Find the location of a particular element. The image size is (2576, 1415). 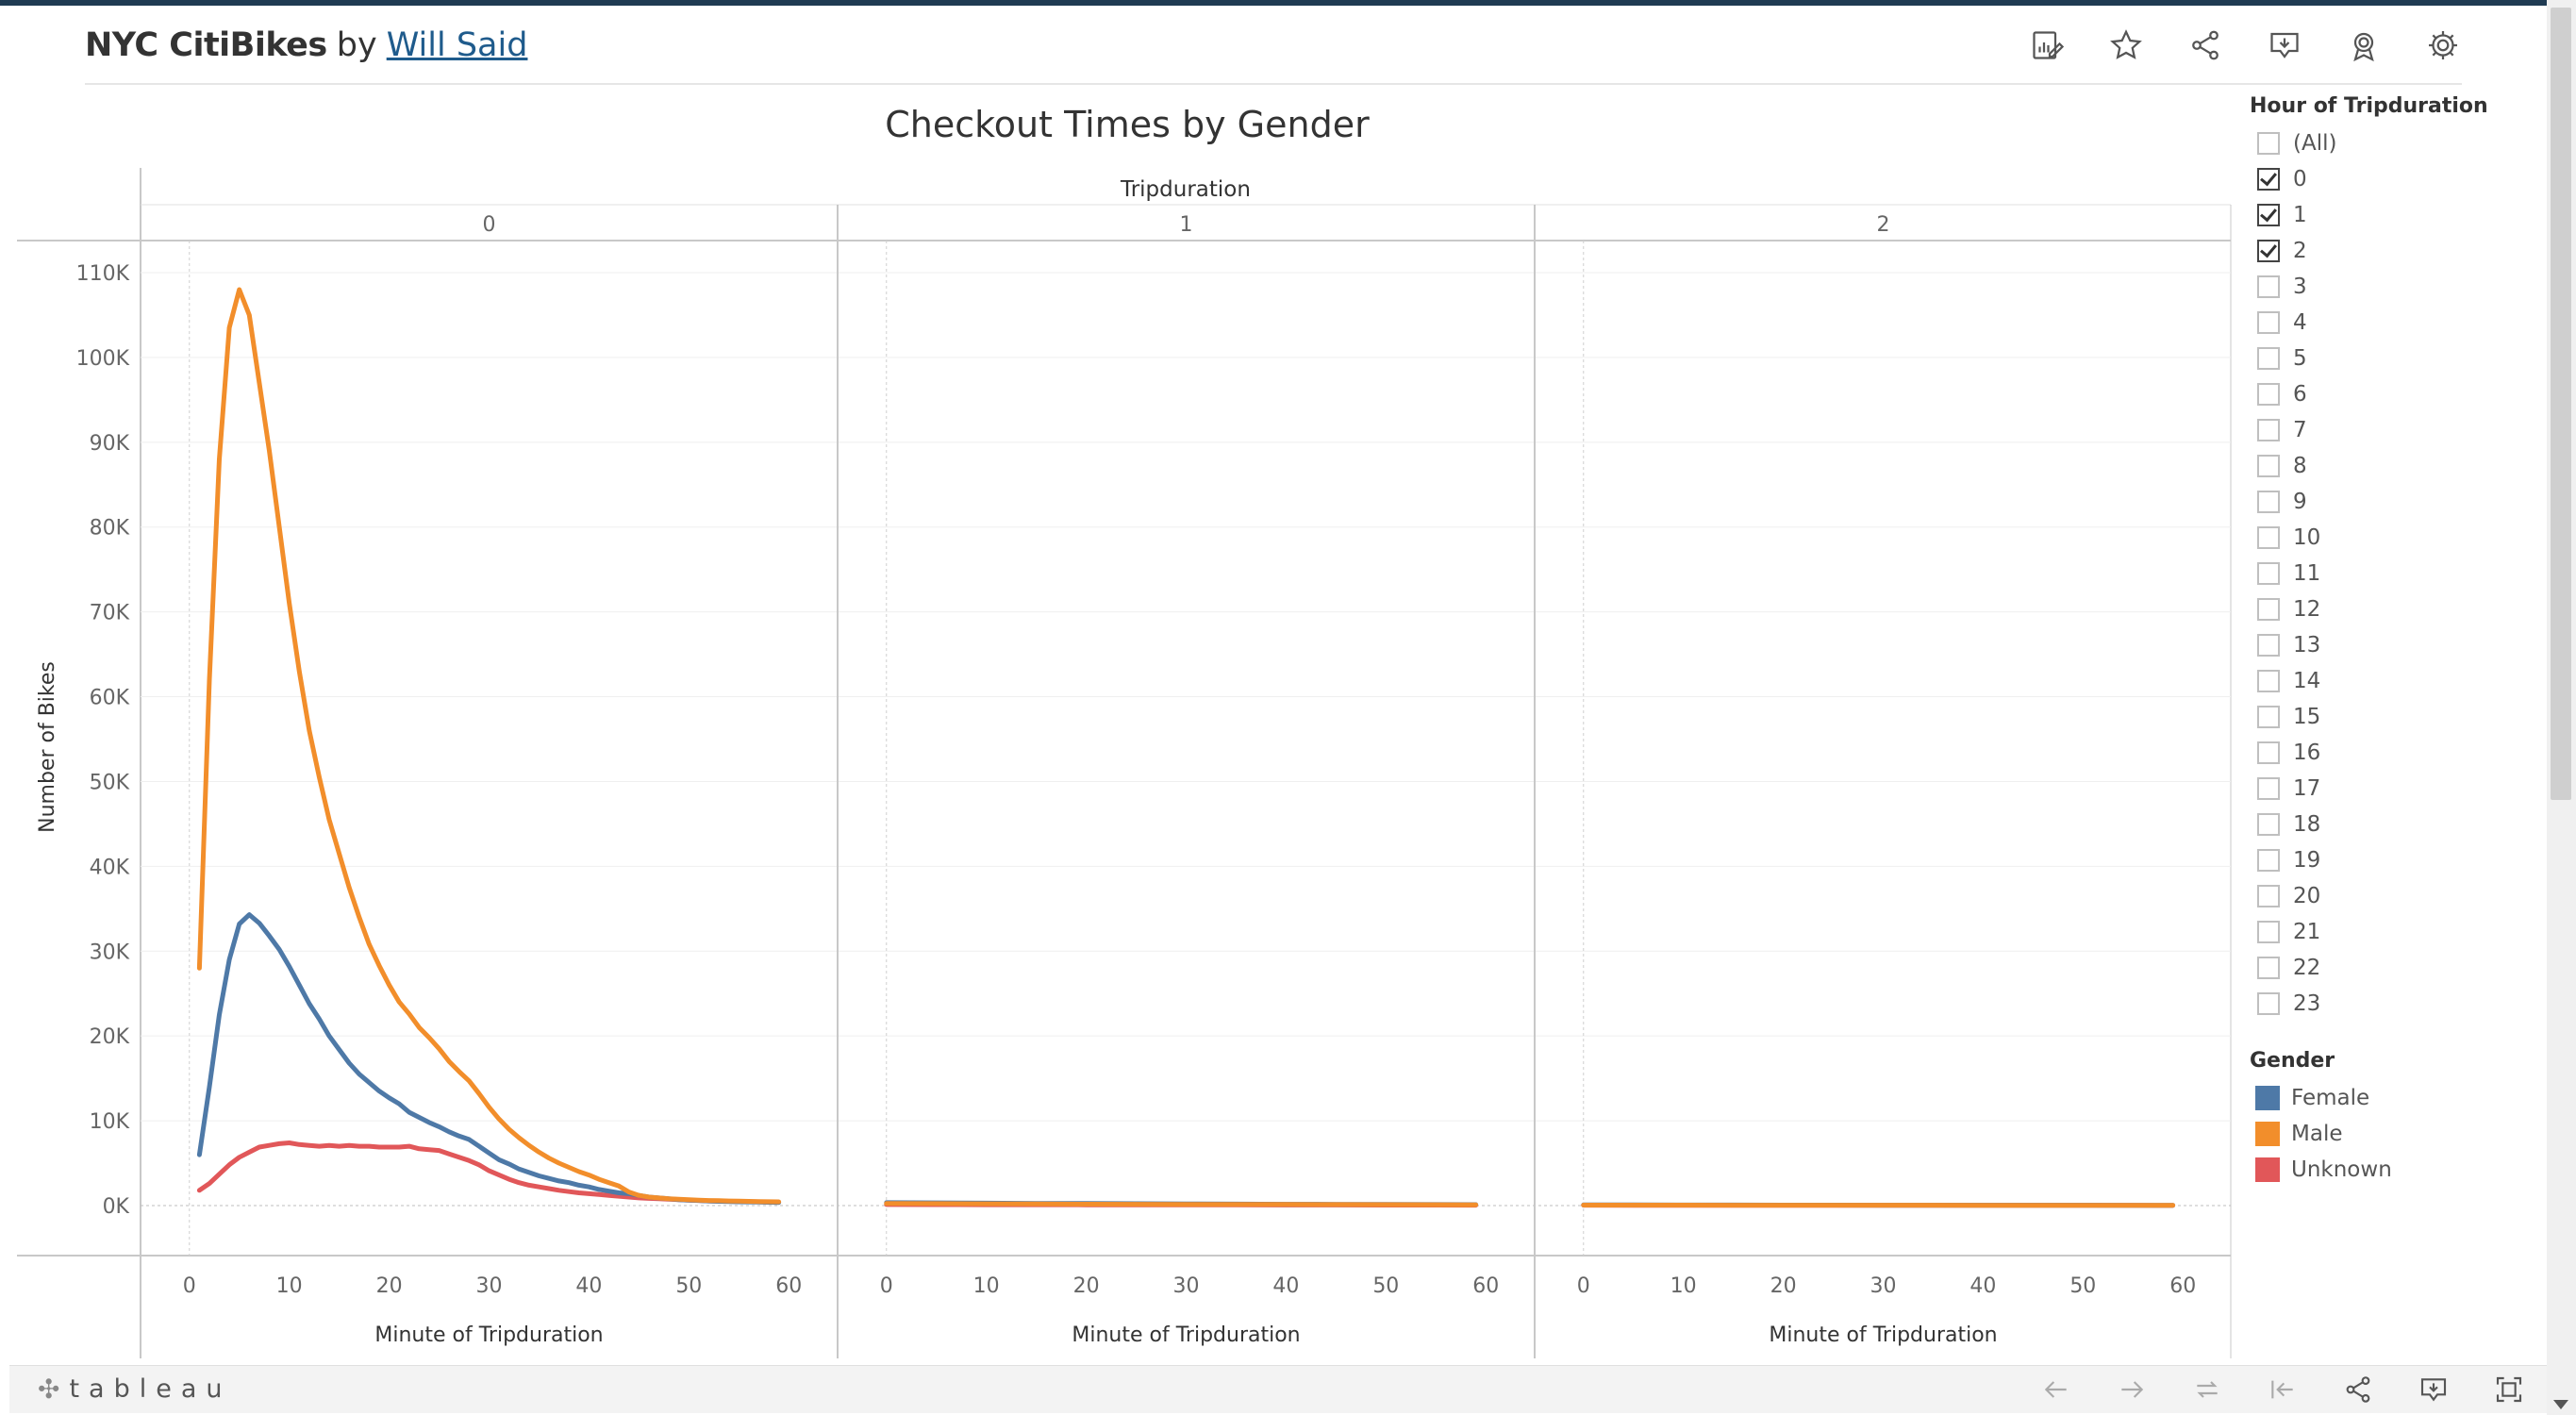

tableau-logo: ✣ tableau is located at coordinates (135, 1389).